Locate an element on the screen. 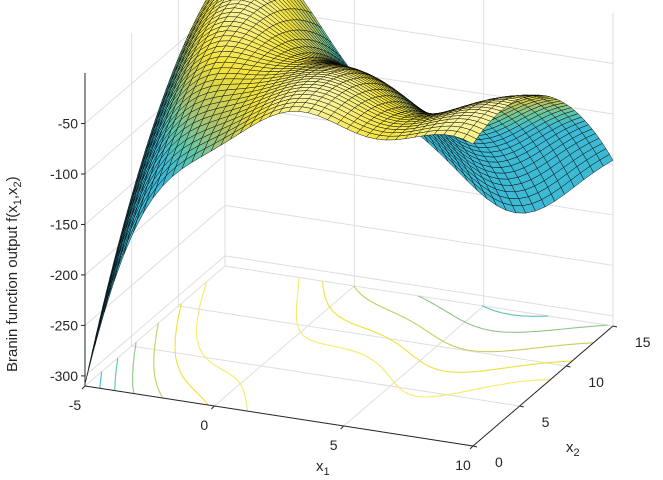  y-tick-label: 0 is located at coordinates (499, 462).